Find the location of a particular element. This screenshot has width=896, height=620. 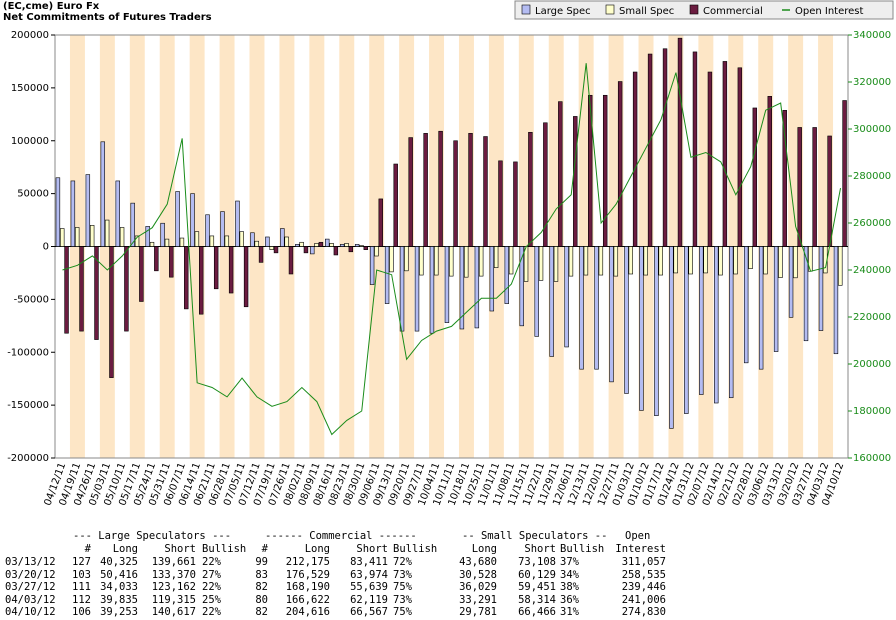

table-cell: 58,314 is located at coordinates (537, 599).